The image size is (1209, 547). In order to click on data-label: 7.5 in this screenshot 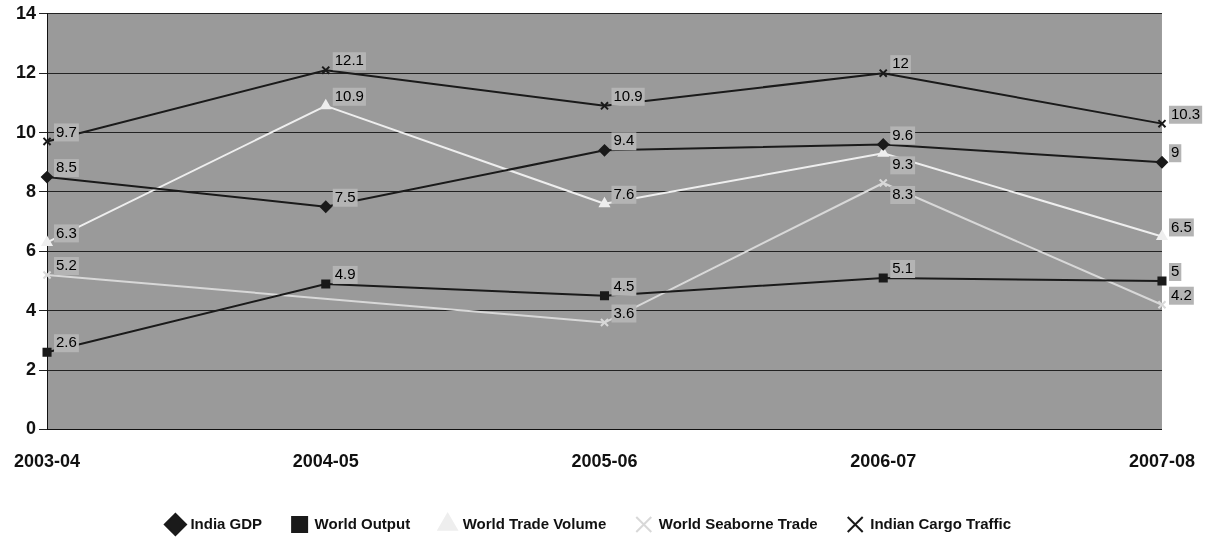, I will do `click(345, 196)`.